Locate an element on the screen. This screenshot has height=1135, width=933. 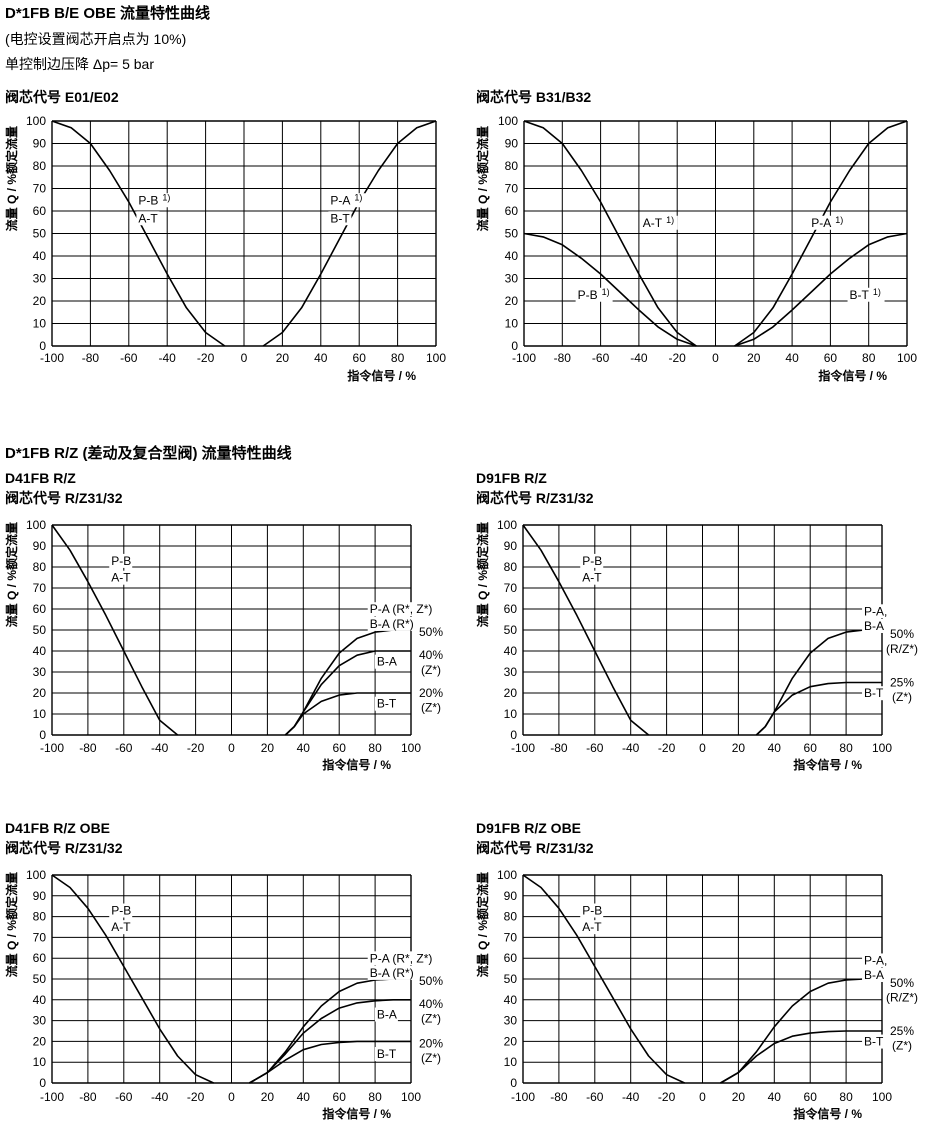
y-tick-label: 0 is located at coordinates (42, 1083).